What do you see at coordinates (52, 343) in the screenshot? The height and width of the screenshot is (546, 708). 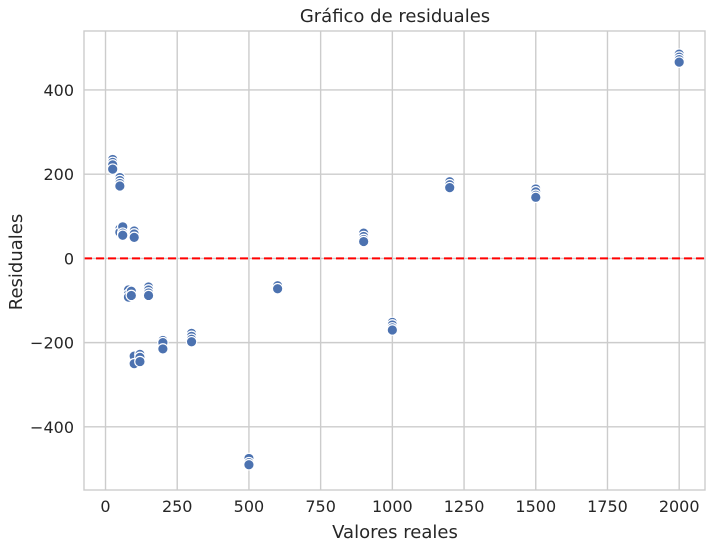 I see `y-tick-label: −200` at bounding box center [52, 343].